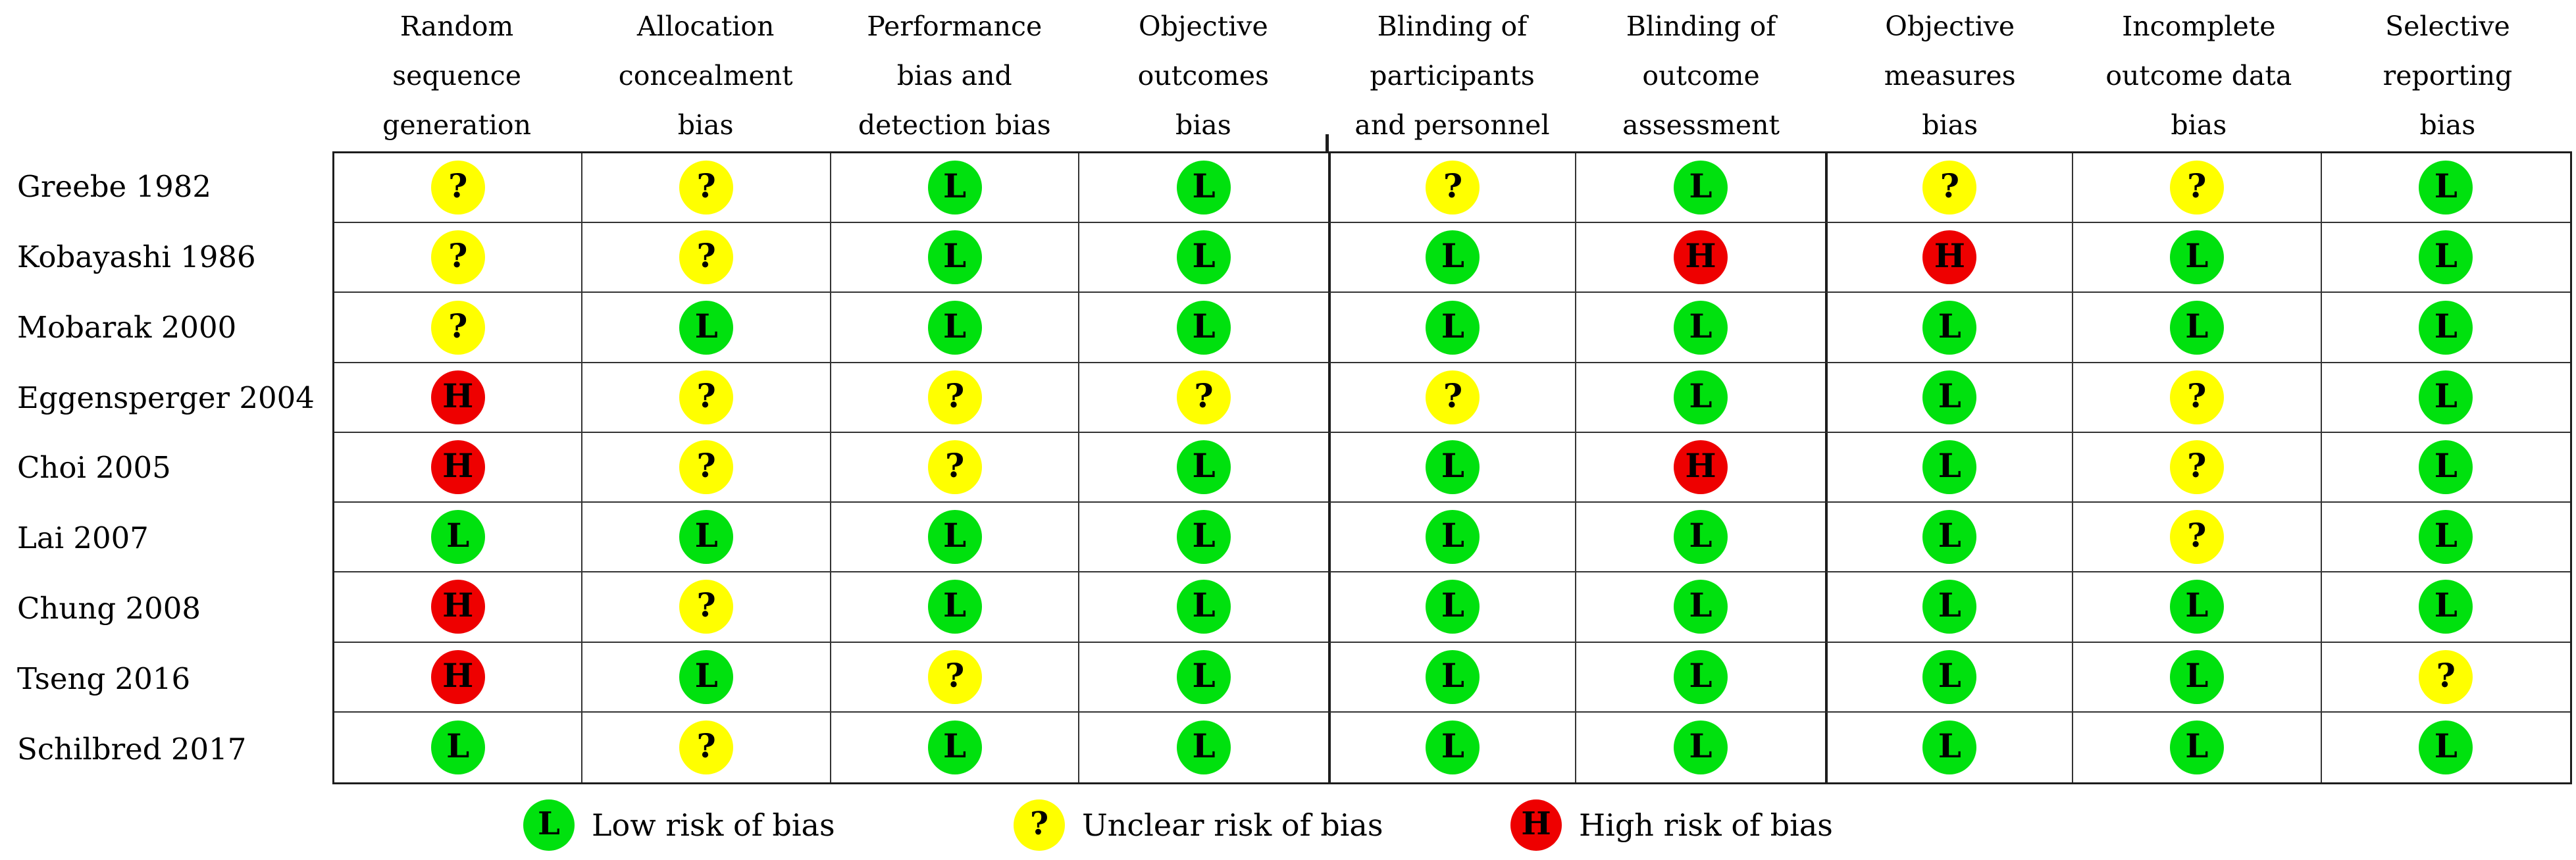 This screenshot has height=860, width=2576. Describe the element at coordinates (1950, 76) in the screenshot. I see `column-header-line: measures` at that location.